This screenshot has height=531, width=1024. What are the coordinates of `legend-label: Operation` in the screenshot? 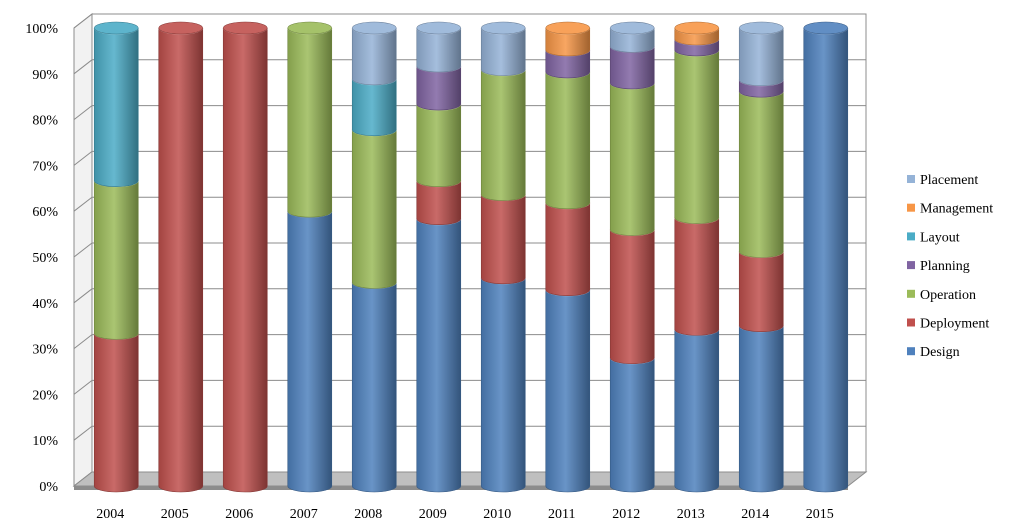 It's located at (948, 295).